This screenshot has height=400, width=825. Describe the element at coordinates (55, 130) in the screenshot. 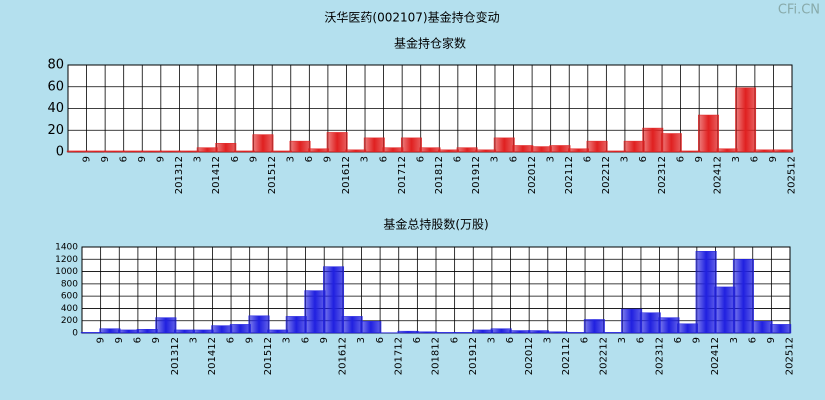

I see `y-tick-label: 20` at that location.